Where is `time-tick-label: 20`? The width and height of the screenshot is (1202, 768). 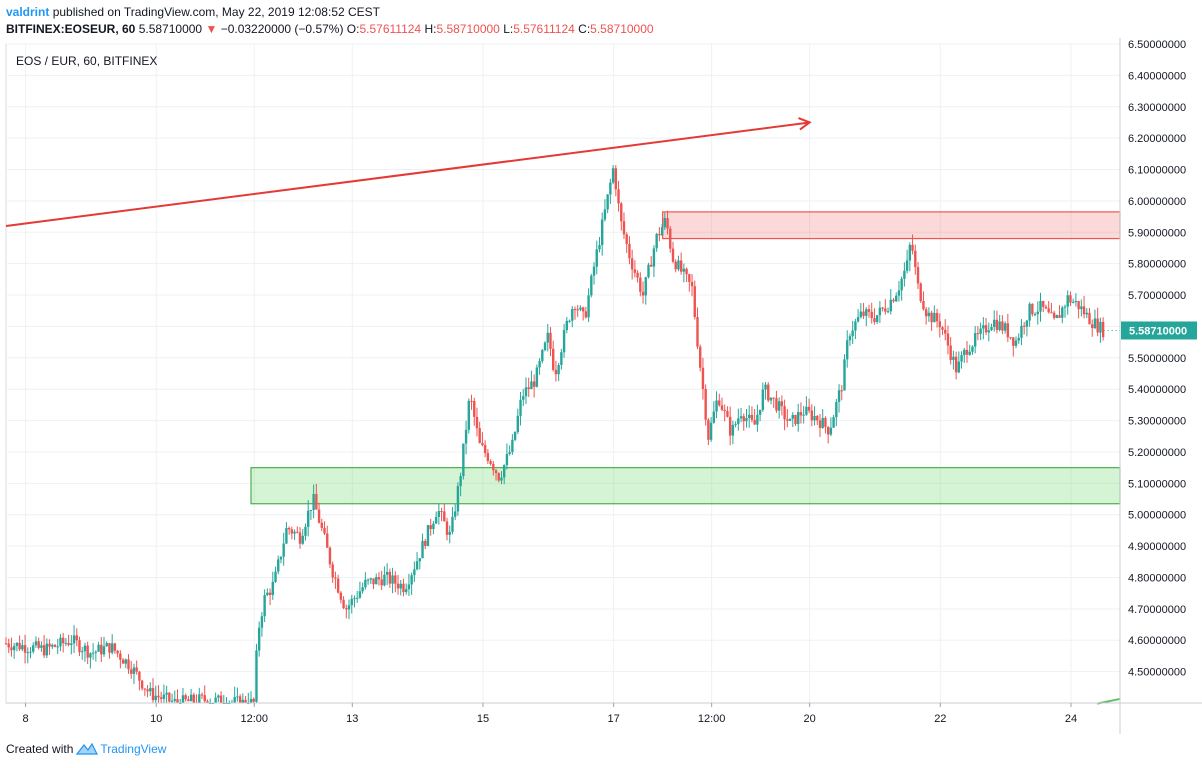 time-tick-label: 20 is located at coordinates (810, 719).